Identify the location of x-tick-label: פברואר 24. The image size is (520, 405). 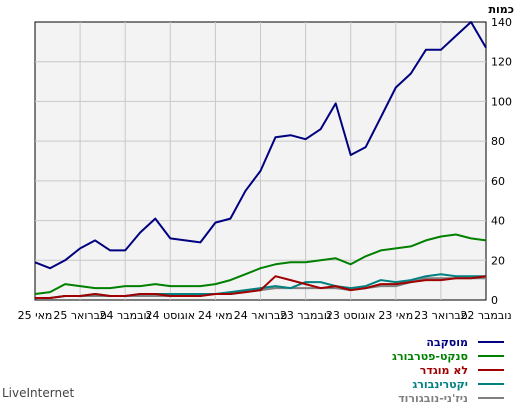
(261, 315).